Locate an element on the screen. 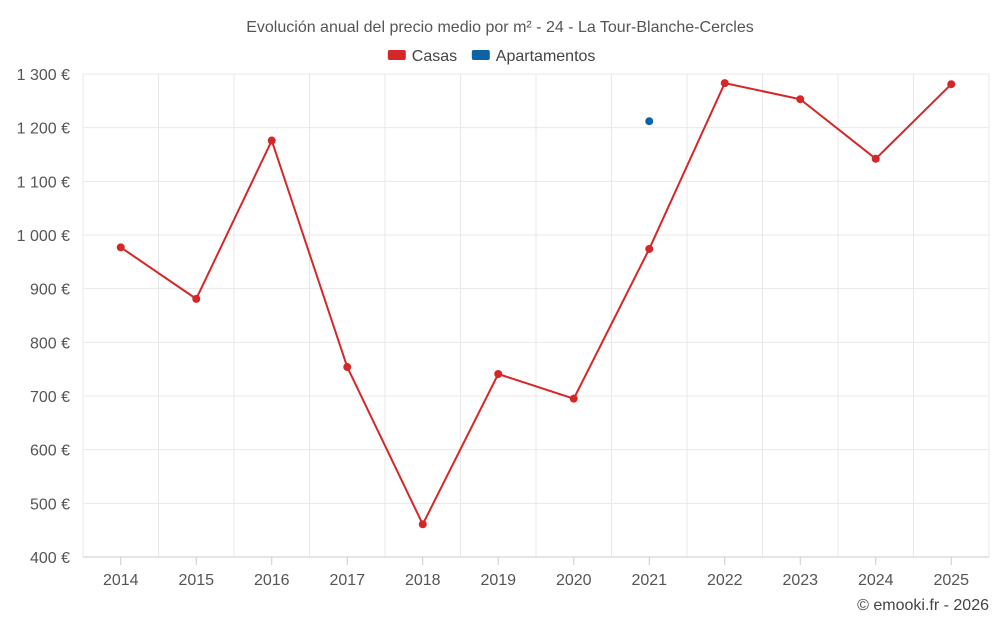 This screenshot has height=625, width=1000. credit-text: © emooki.fr - 2026 is located at coordinates (923, 605).